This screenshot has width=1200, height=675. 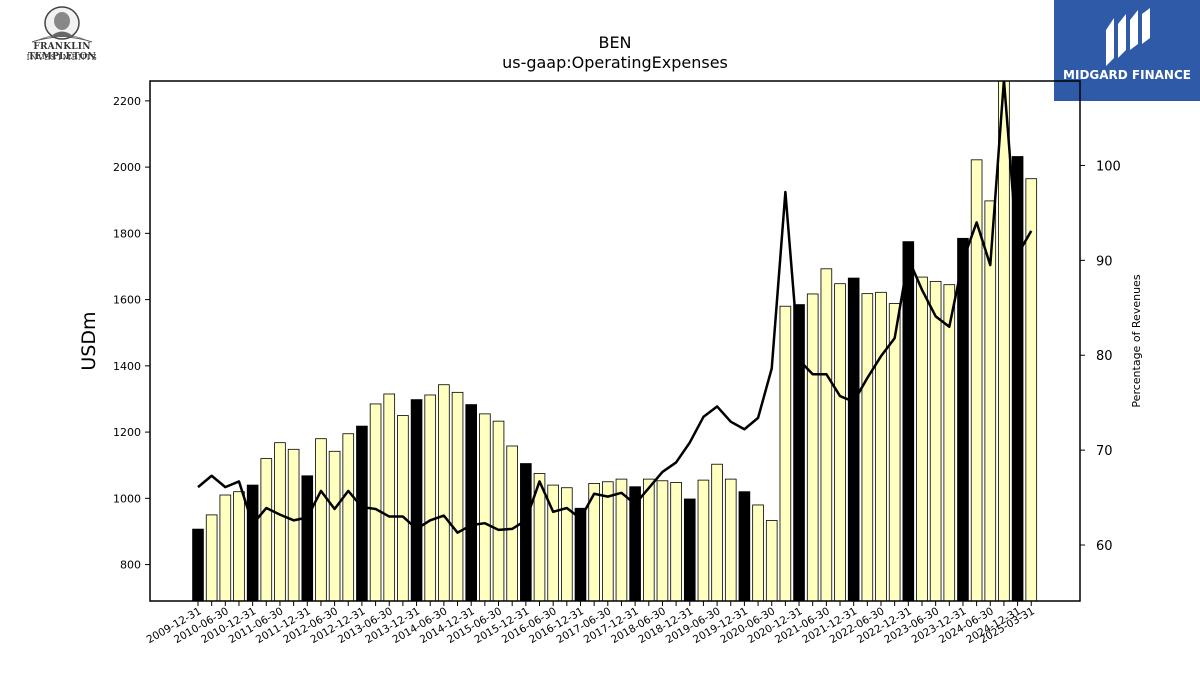 I want to click on y-tick-label-1800: 1800, so click(x=127, y=233).